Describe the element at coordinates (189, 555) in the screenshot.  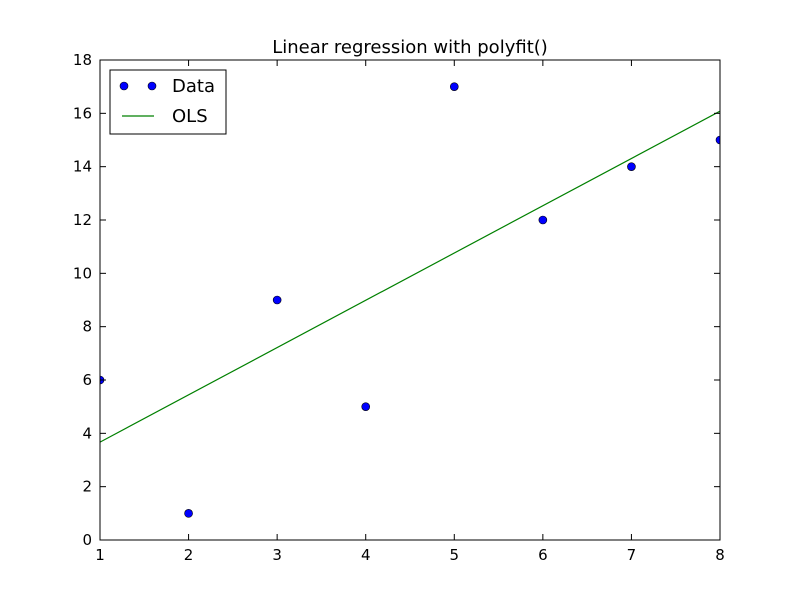
I see `x-tick-label: 2` at that location.